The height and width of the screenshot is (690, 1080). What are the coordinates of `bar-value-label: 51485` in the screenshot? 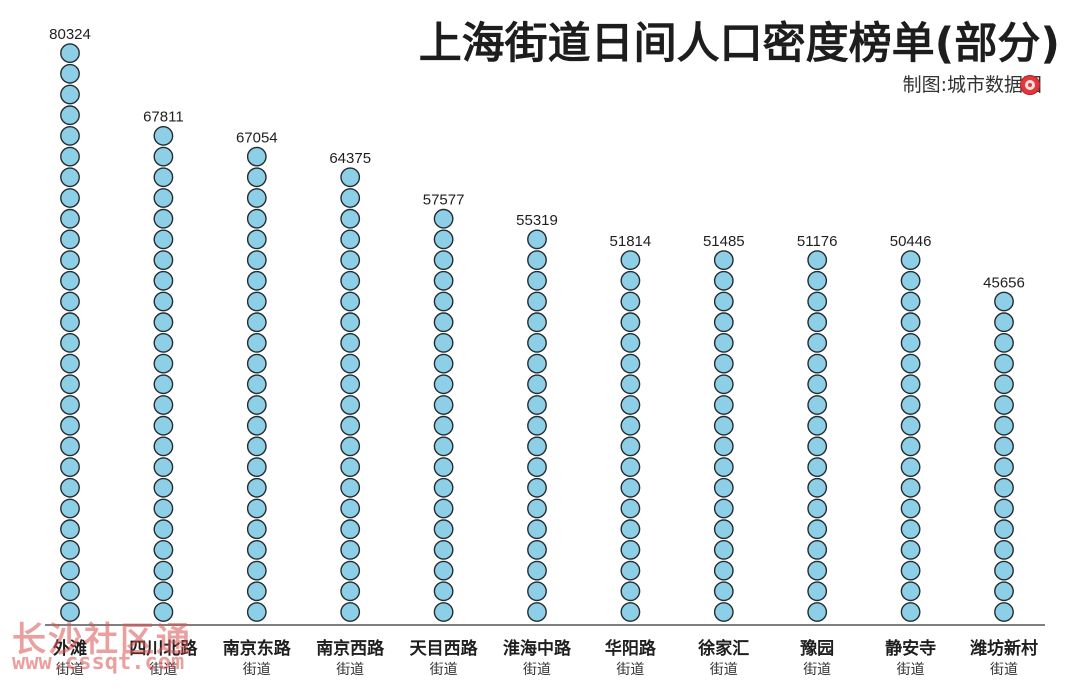 It's located at (724, 241).